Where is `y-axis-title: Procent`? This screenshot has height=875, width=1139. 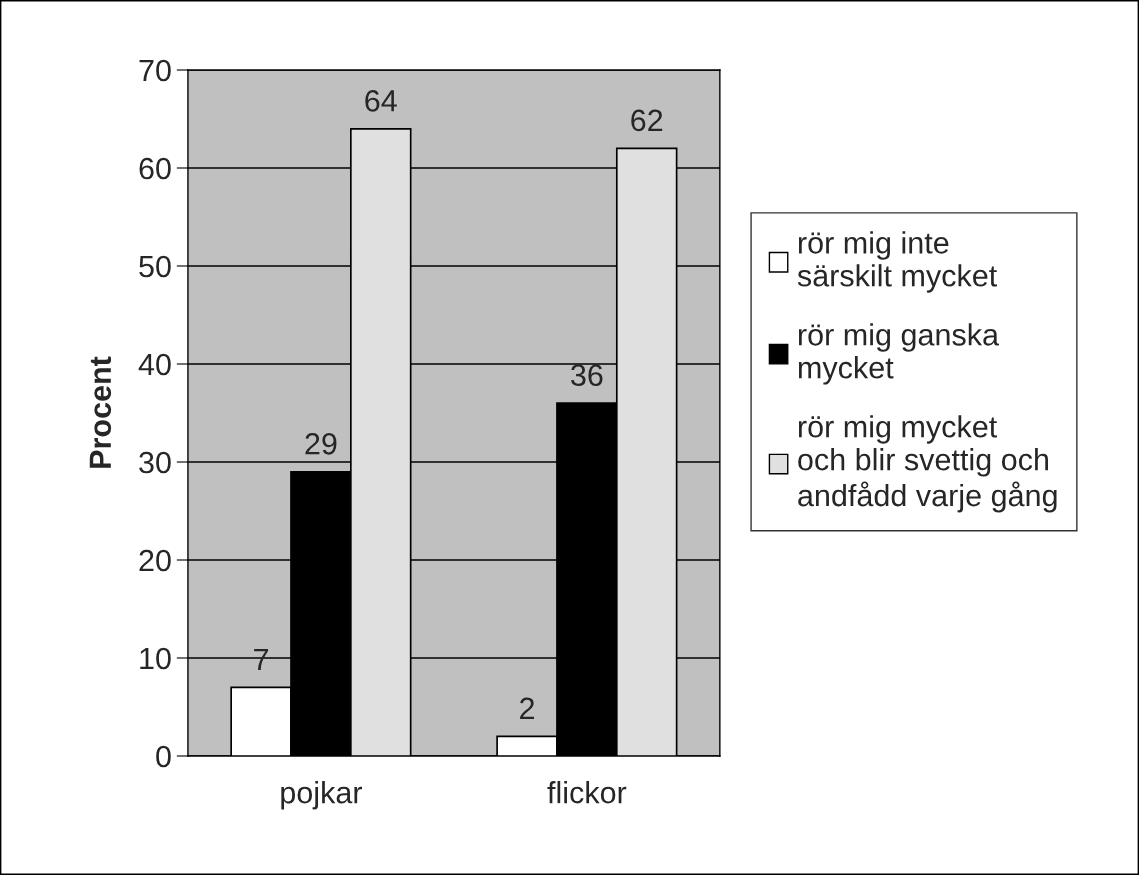 y-axis-title: Procent is located at coordinates (100, 412).